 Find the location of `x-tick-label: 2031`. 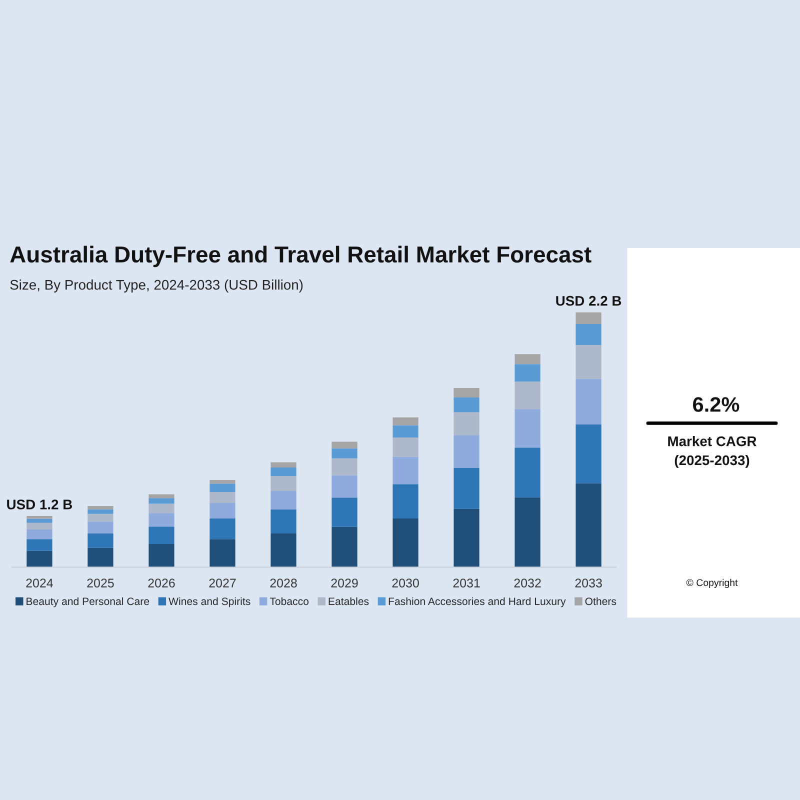

x-tick-label: 2031 is located at coordinates (466, 583).